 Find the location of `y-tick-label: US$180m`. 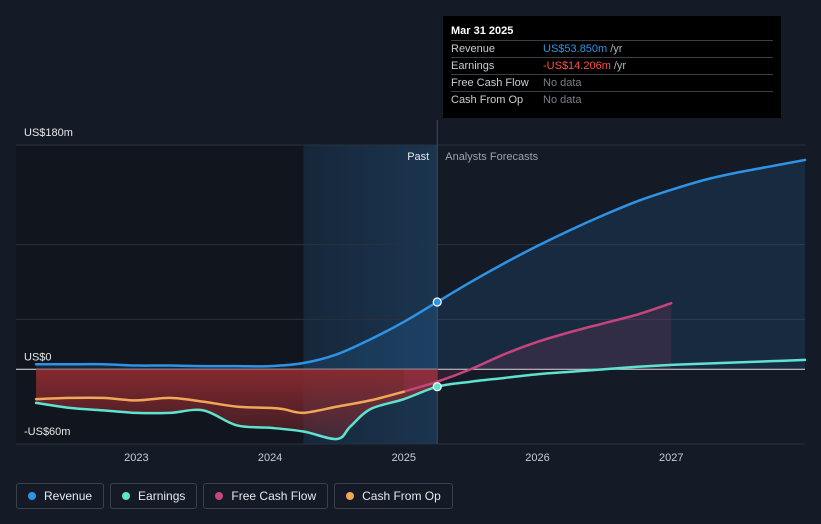

y-tick-label: US$180m is located at coordinates (48, 133).